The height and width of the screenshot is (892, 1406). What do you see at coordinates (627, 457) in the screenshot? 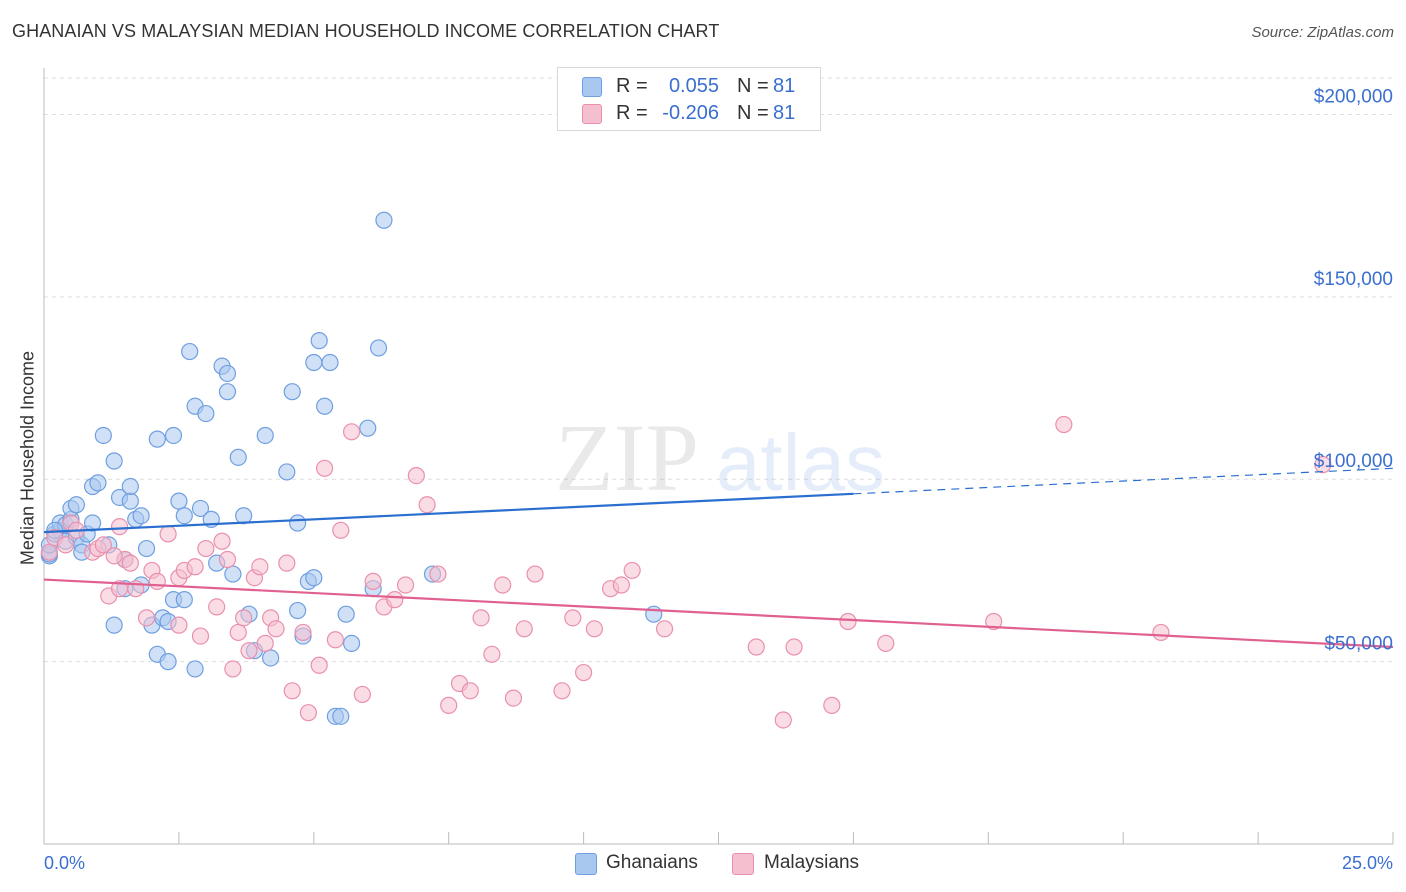
I see `watermark-zip: ZIP` at bounding box center [627, 457].